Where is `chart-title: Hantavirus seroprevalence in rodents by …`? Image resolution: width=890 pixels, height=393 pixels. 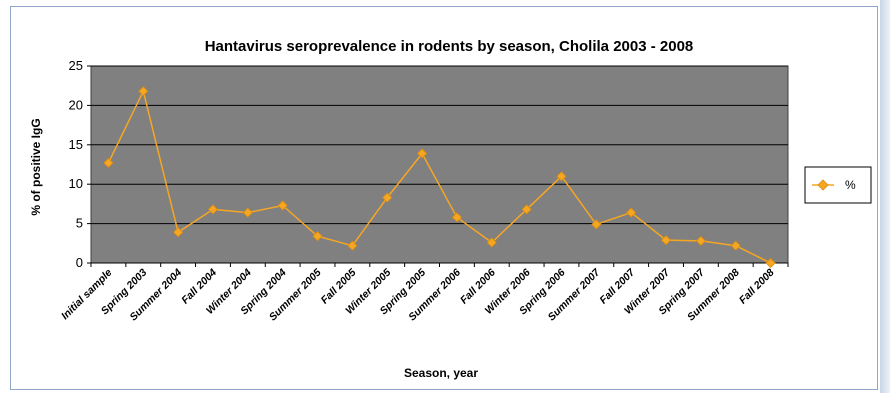 chart-title: Hantavirus seroprevalence in rodents by … is located at coordinates (449, 46).